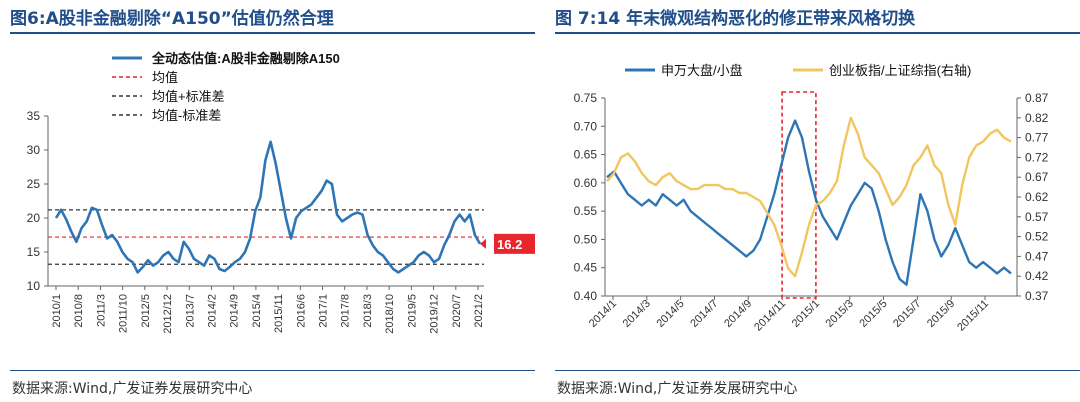  I want to click on right-x-tick-label: 2014/11, so click(770, 316).